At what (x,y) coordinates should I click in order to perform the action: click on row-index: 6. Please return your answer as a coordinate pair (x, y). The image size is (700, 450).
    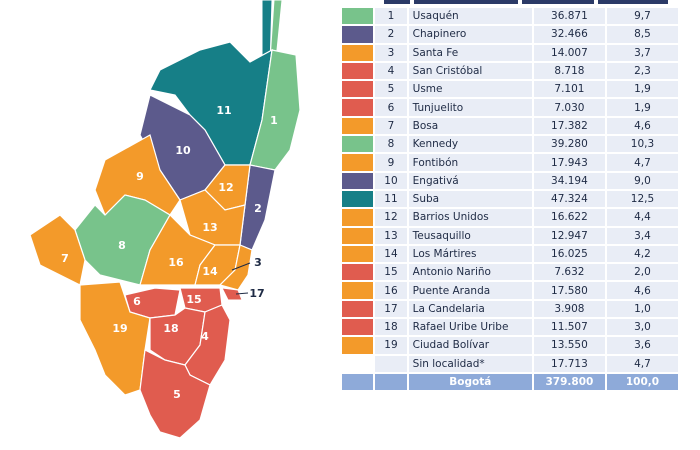
    Looking at the image, I should click on (391, 107).